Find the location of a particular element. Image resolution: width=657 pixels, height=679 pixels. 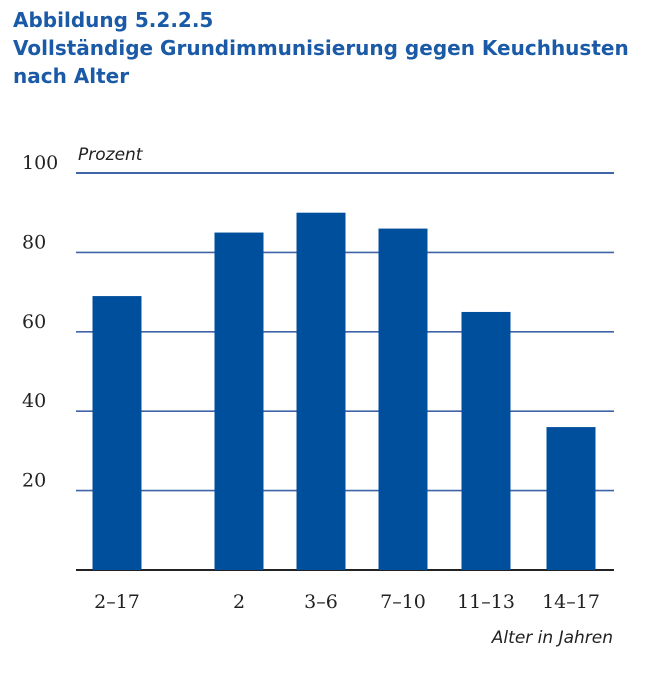

x-tick-label: 7–10 is located at coordinates (403, 602).